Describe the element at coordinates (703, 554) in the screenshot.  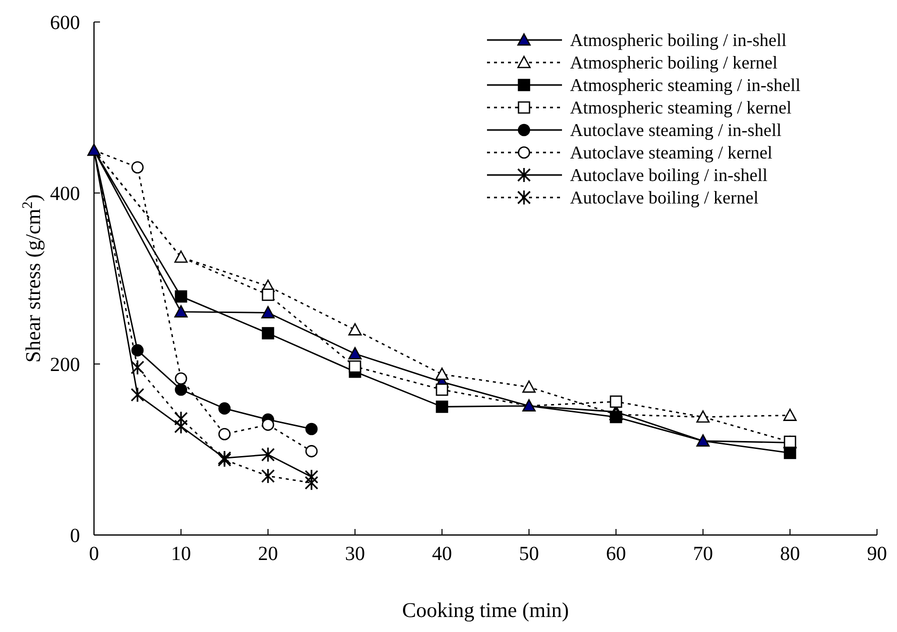
I see `x-tick-label: 70` at that location.